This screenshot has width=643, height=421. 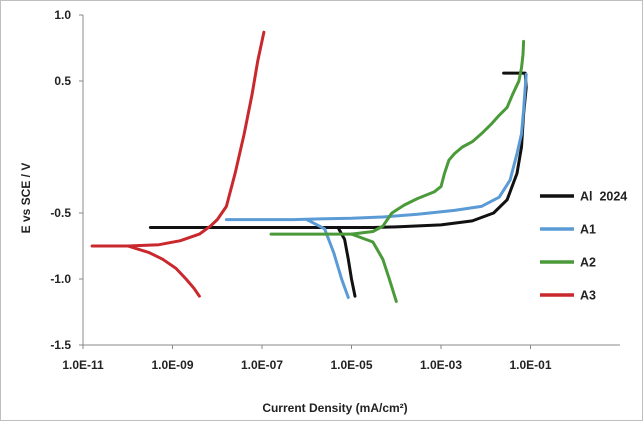 What do you see at coordinates (60, 345) in the screenshot?
I see `y-tick-label: -1.5` at bounding box center [60, 345].